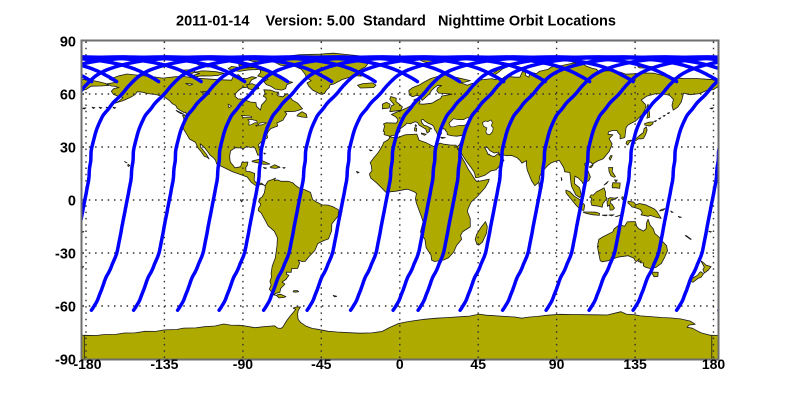 The width and height of the screenshot is (800, 400). I want to click on svg-text: 30, so click(68, 149).